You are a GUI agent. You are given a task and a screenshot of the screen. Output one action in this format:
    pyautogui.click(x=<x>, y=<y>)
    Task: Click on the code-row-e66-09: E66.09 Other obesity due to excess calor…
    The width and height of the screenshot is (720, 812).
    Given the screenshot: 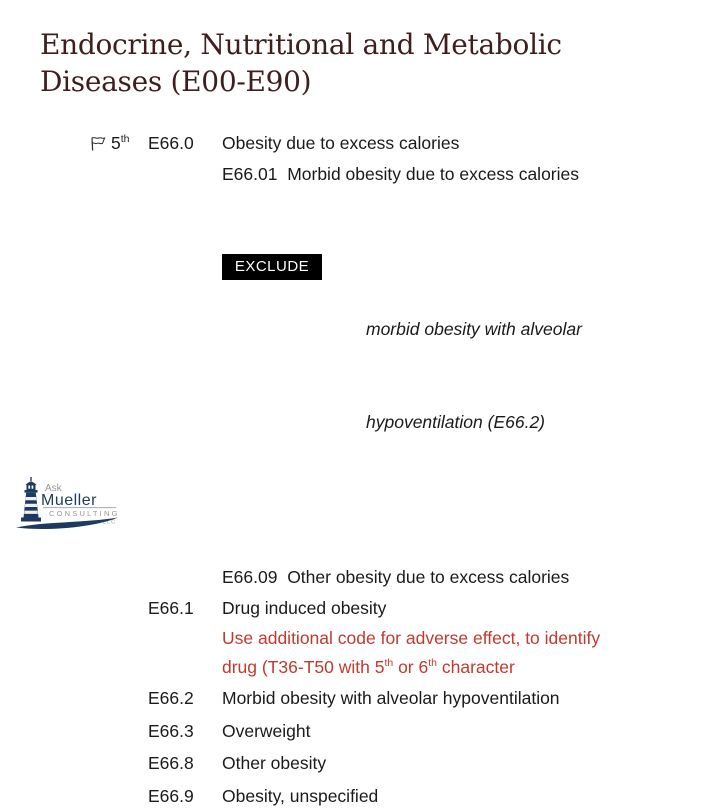 What is the action you would take?
    pyautogui.click(x=394, y=577)
    